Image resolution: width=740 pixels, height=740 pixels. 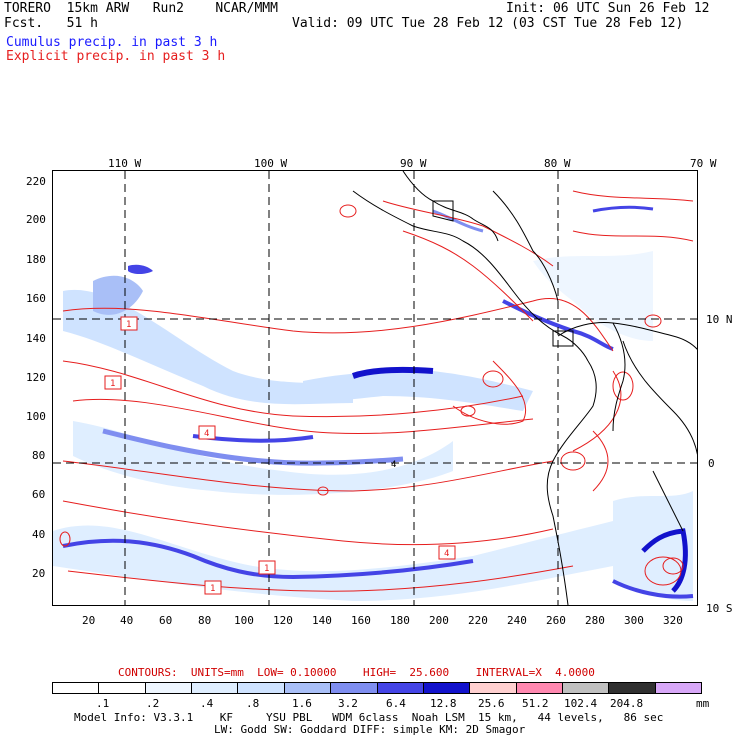 I want to click on colorbar-label: 25.6, so click(x=491, y=703).